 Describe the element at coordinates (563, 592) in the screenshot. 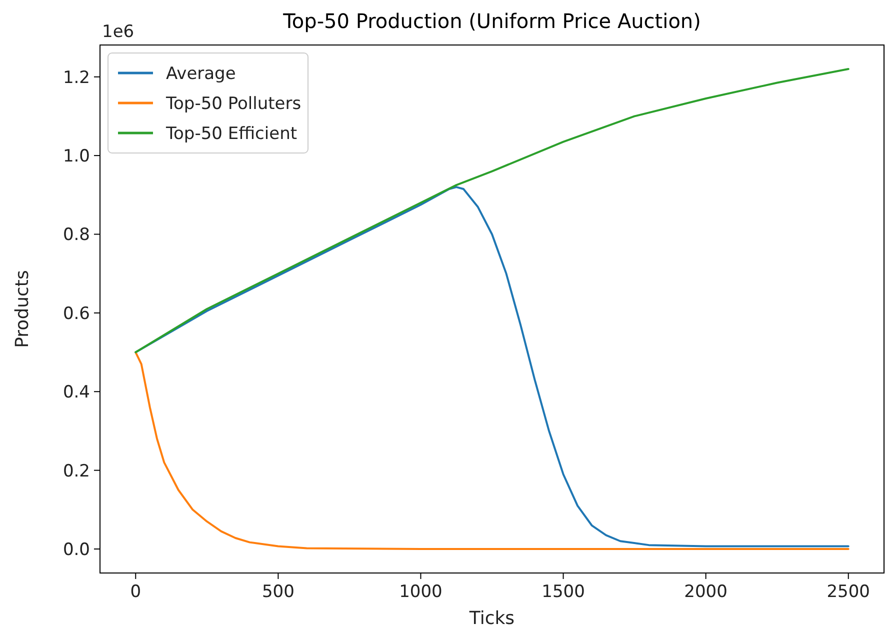

I see `x-tick-label: 1500` at that location.